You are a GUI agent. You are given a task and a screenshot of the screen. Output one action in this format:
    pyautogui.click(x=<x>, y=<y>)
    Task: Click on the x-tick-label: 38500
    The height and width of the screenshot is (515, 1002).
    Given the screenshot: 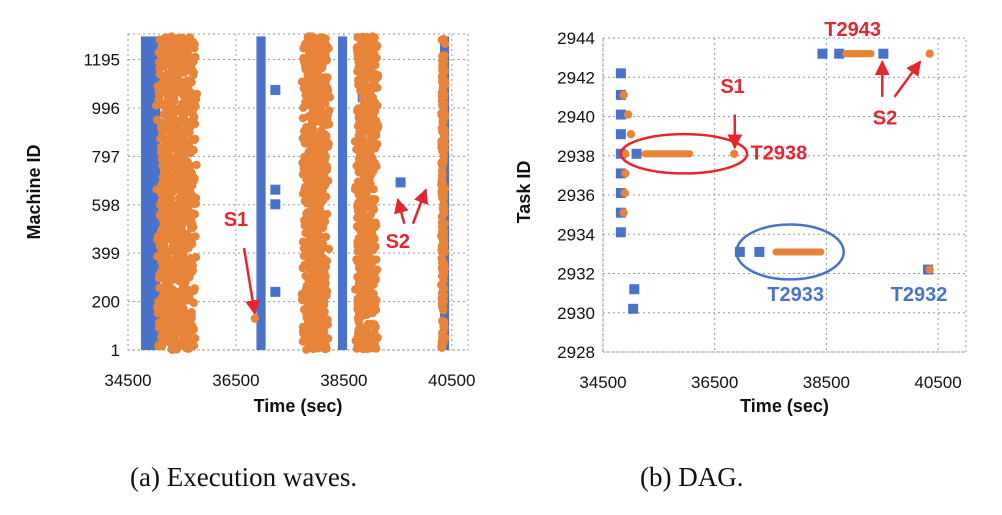 What is the action you would take?
    pyautogui.click(x=826, y=382)
    